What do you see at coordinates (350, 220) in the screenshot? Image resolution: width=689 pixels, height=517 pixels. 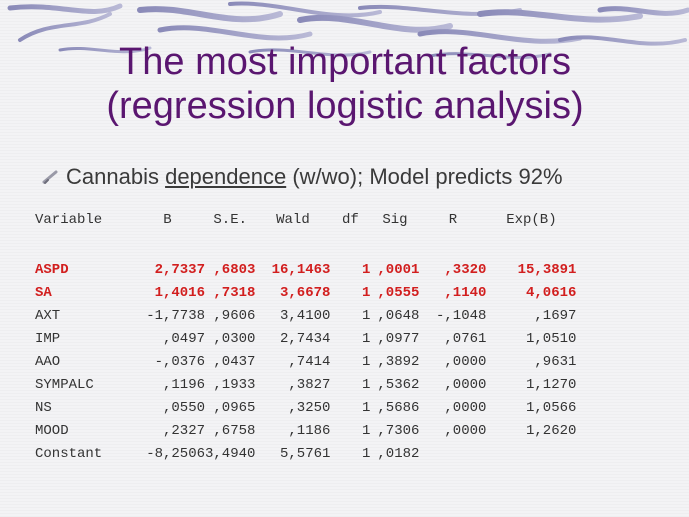 I see `column-header: df` at bounding box center [350, 220].